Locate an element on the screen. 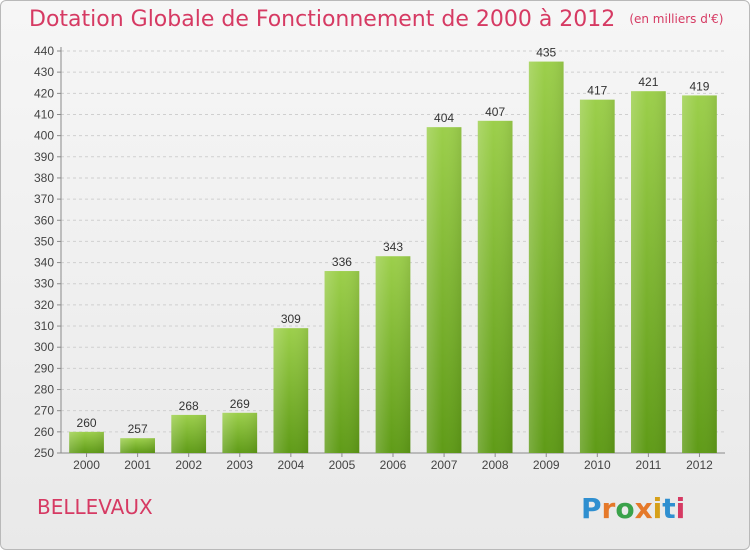 The height and width of the screenshot is (550, 750). x-tick-label-2001: 2001 is located at coordinates (137, 465).